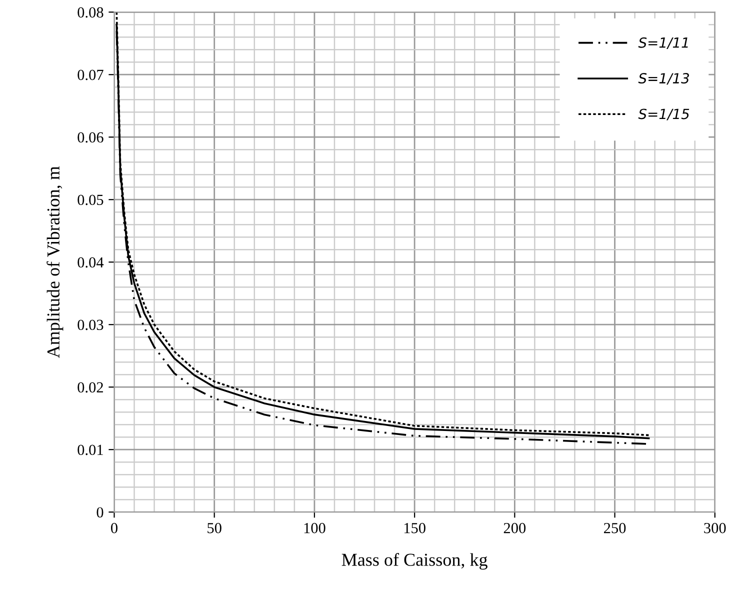 The height and width of the screenshot is (606, 737). I want to click on y-axis-title: Amplitude of Vibration, m, so click(55, 262).